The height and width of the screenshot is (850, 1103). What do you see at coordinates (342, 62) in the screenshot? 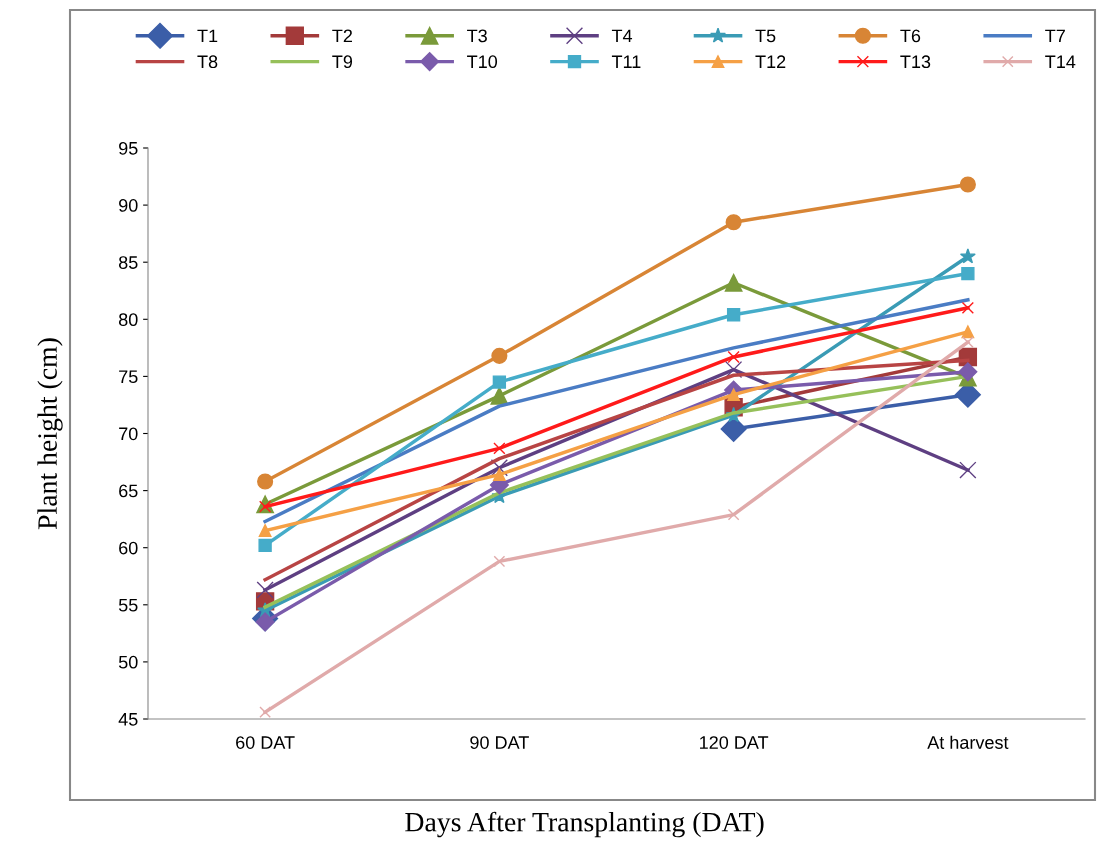
I see `legend-label: T9` at bounding box center [342, 62].